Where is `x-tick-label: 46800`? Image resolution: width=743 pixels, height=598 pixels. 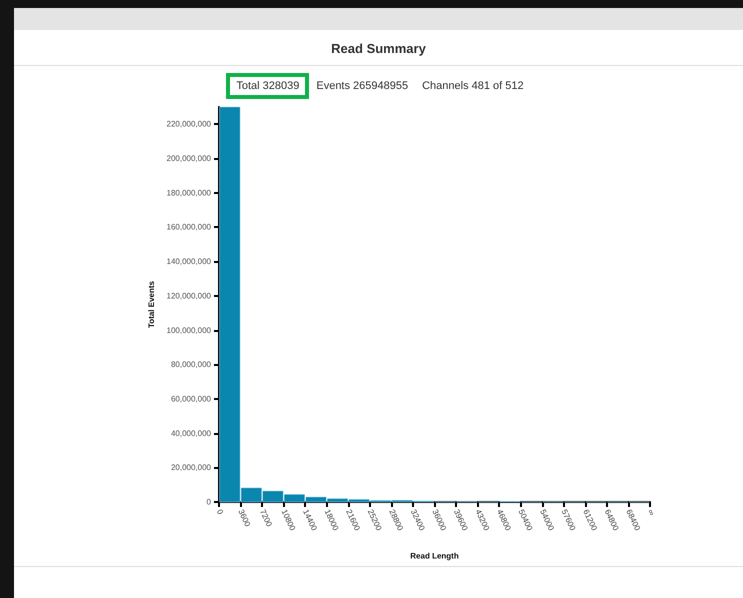
x-tick-label: 46800 is located at coordinates (504, 520).